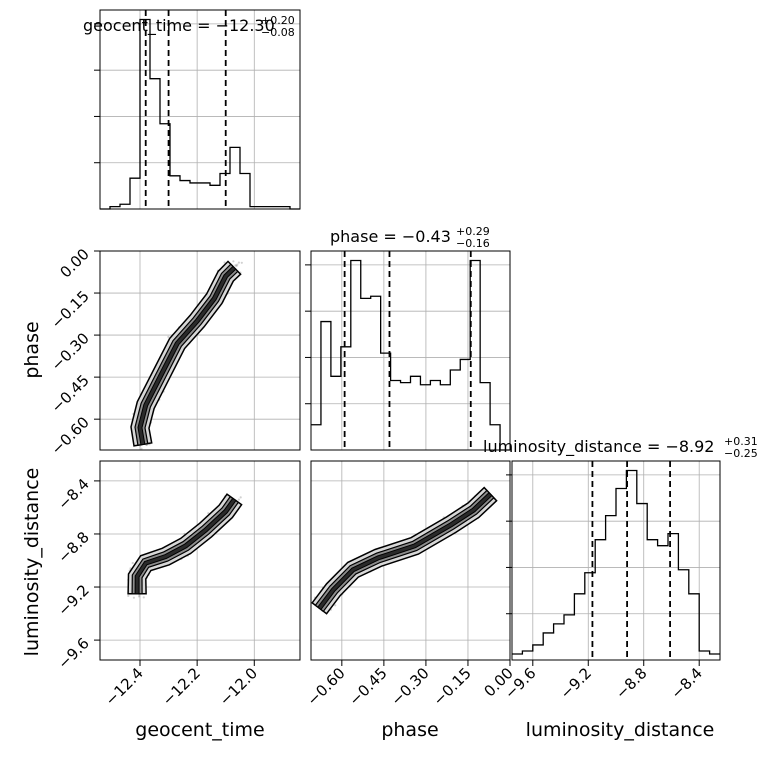 The height and width of the screenshot is (760, 760). Describe the element at coordinates (70, 393) in the screenshot. I see `ytick-label-phase-1: −0.45` at that location.